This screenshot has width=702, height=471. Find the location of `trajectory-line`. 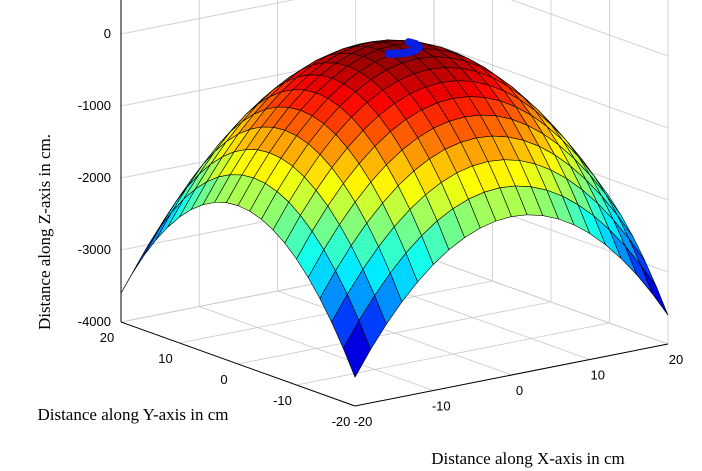

trajectory-line is located at coordinates (404, 48).